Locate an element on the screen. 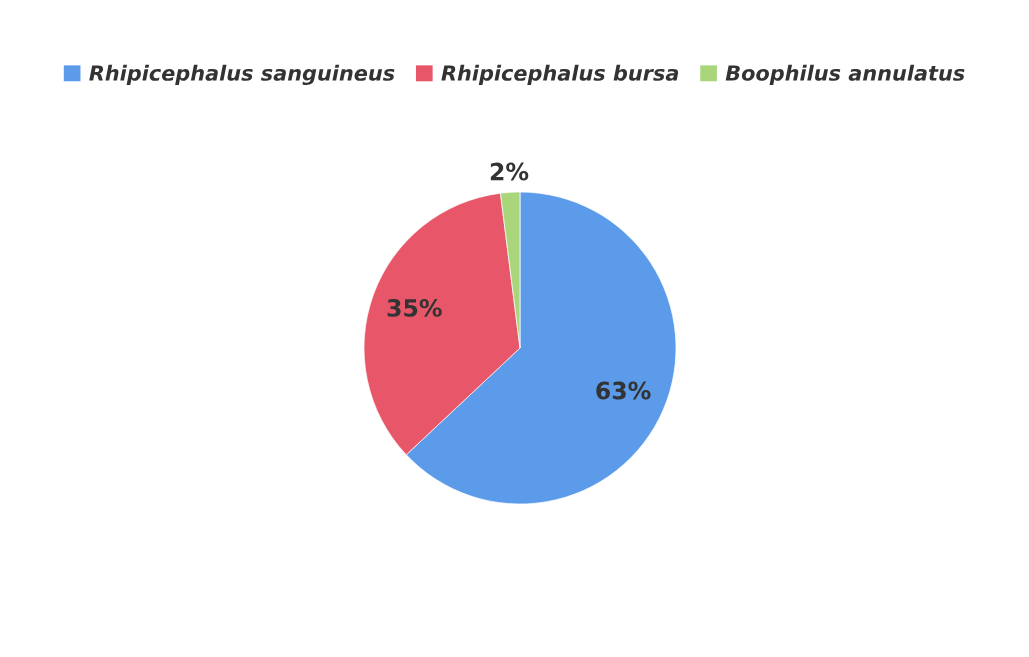  legend-label: Boophilus annulatus is located at coordinates (845, 74).